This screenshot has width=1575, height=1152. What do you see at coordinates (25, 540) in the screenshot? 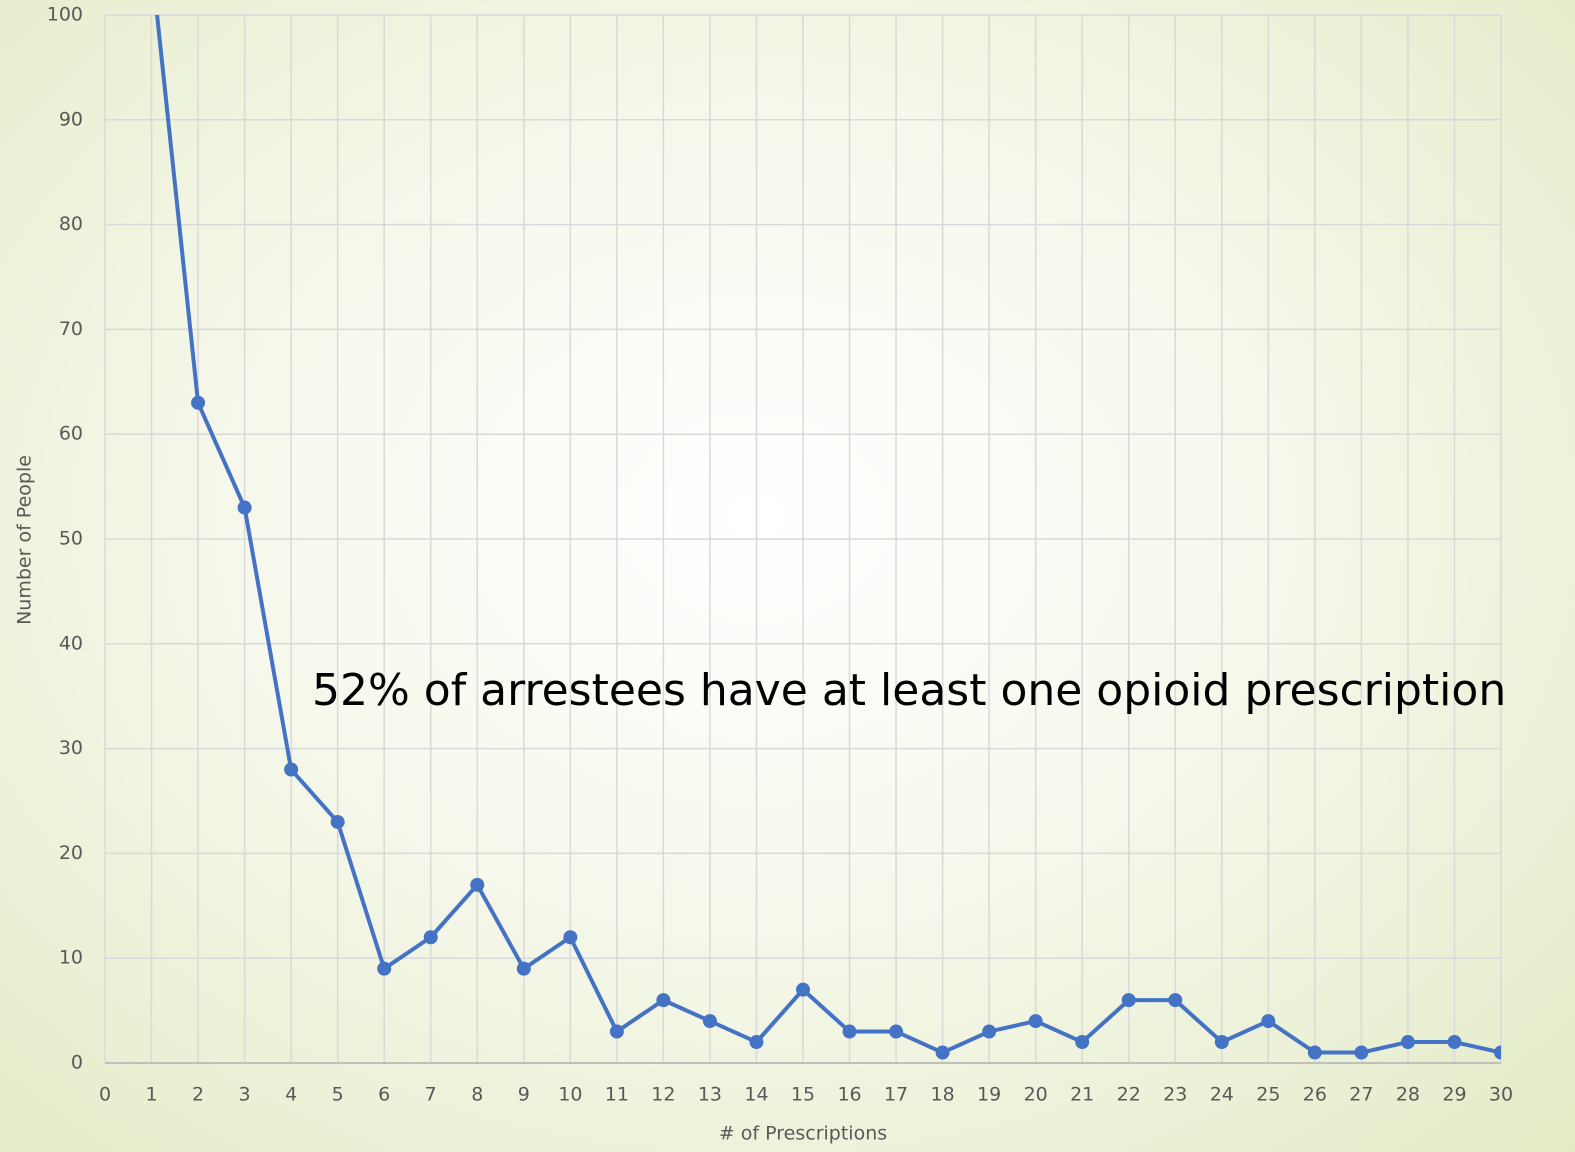
I see `y-axis-label: Number of People` at bounding box center [25, 540].